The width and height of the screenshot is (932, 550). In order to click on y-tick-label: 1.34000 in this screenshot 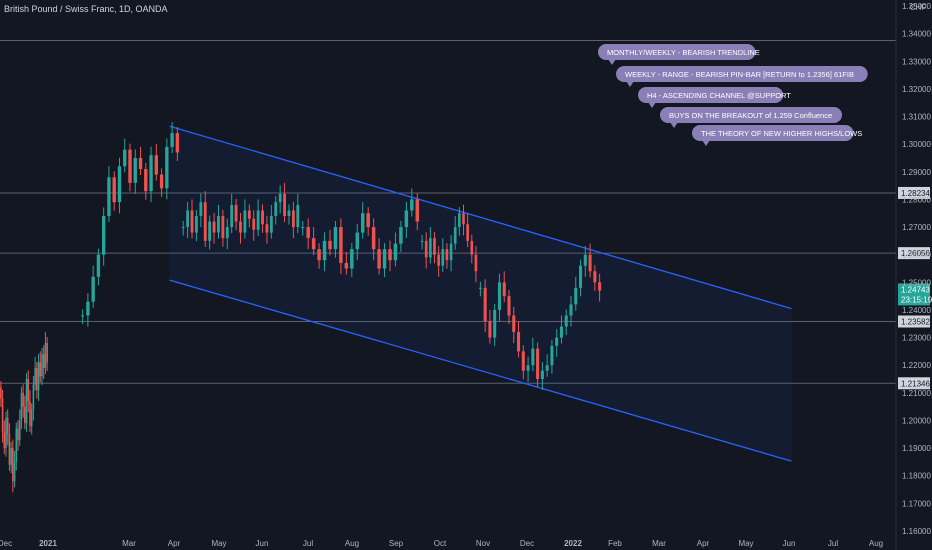, I will do `click(916, 34)`.